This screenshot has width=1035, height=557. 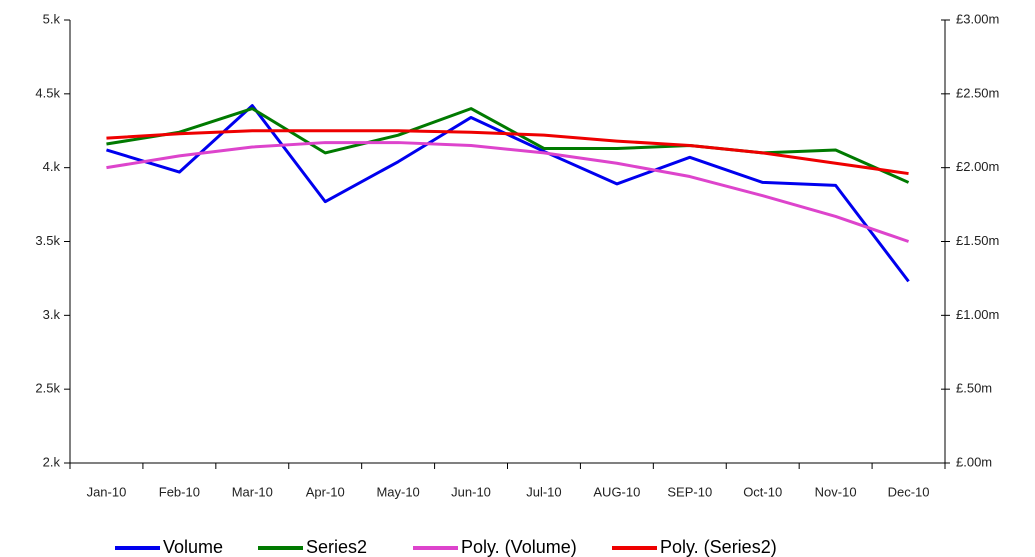 What do you see at coordinates (519, 547) in the screenshot?
I see `legend-label: Poly. (Volume)` at bounding box center [519, 547].